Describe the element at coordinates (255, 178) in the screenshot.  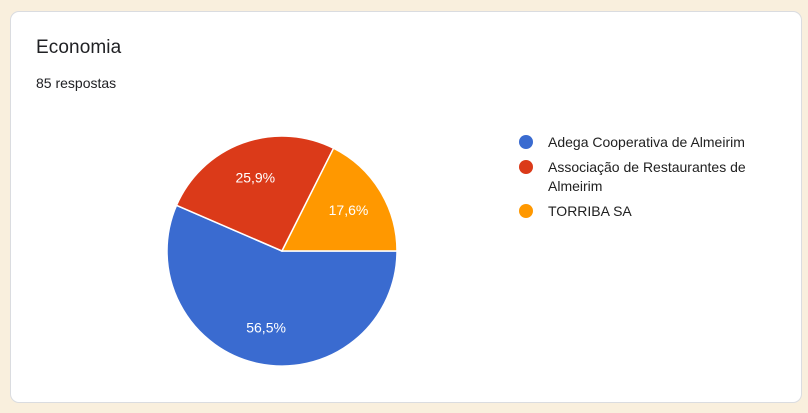
I see `pie-slice-label: 25,9%` at that location.